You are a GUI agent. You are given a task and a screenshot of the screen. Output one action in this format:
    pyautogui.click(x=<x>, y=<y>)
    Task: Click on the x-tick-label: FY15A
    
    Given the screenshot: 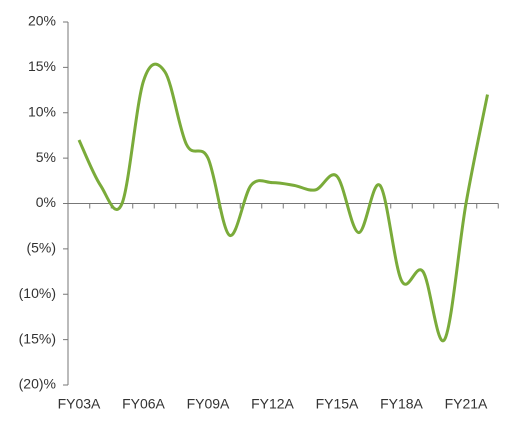 What is the action you would take?
    pyautogui.click(x=337, y=404)
    